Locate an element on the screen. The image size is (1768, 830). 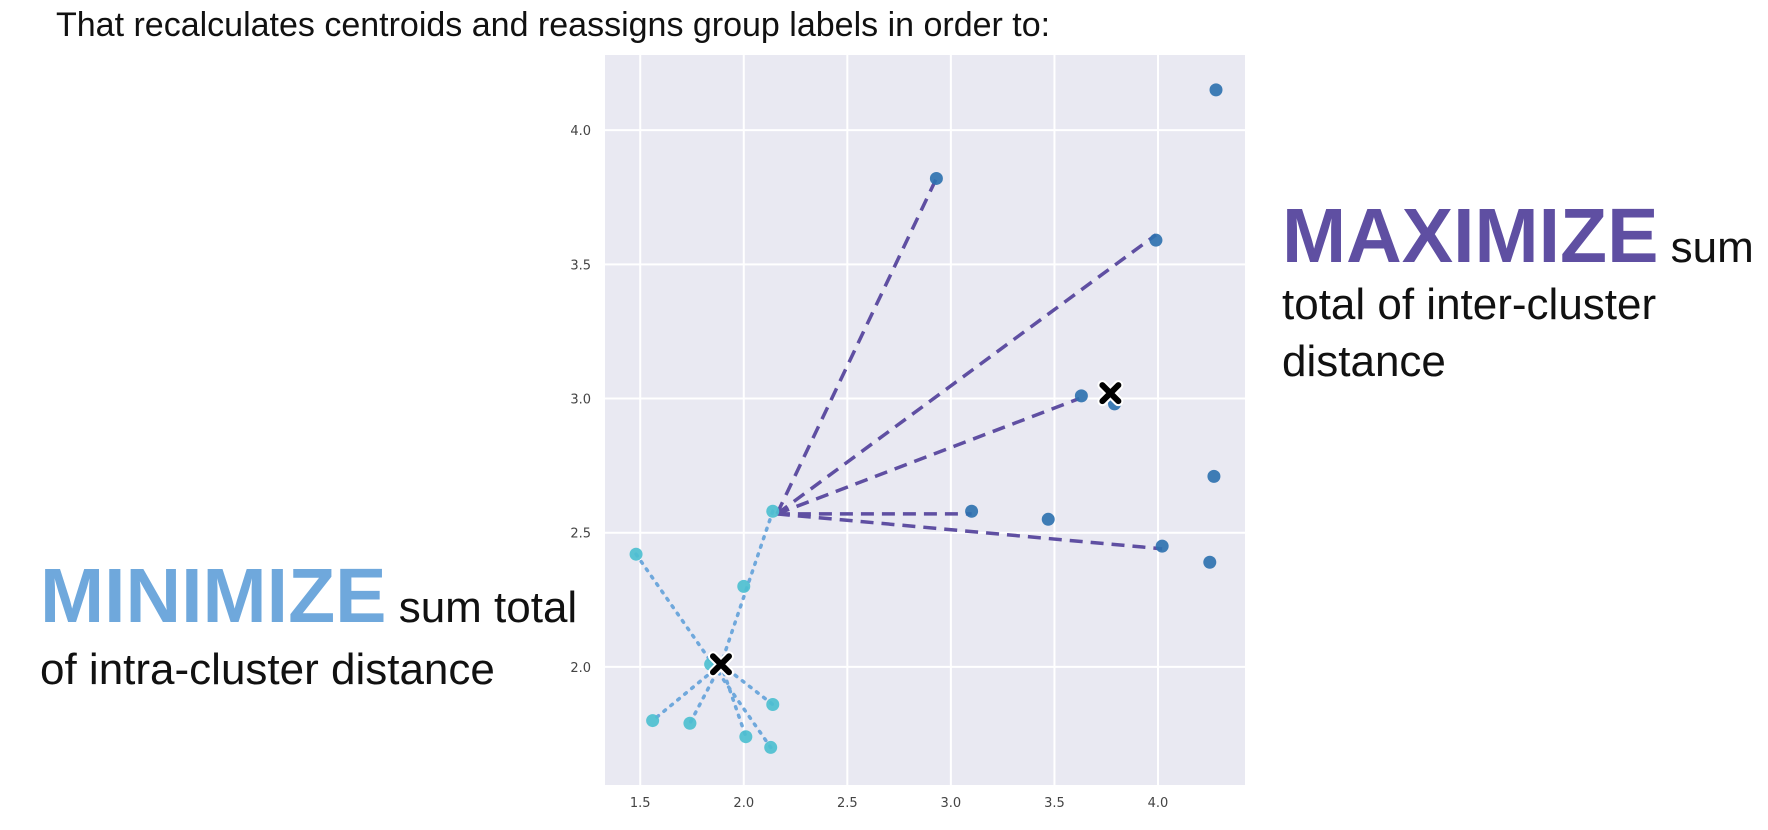
minimize-keyword: MINIMIZE is located at coordinates (213, 596).